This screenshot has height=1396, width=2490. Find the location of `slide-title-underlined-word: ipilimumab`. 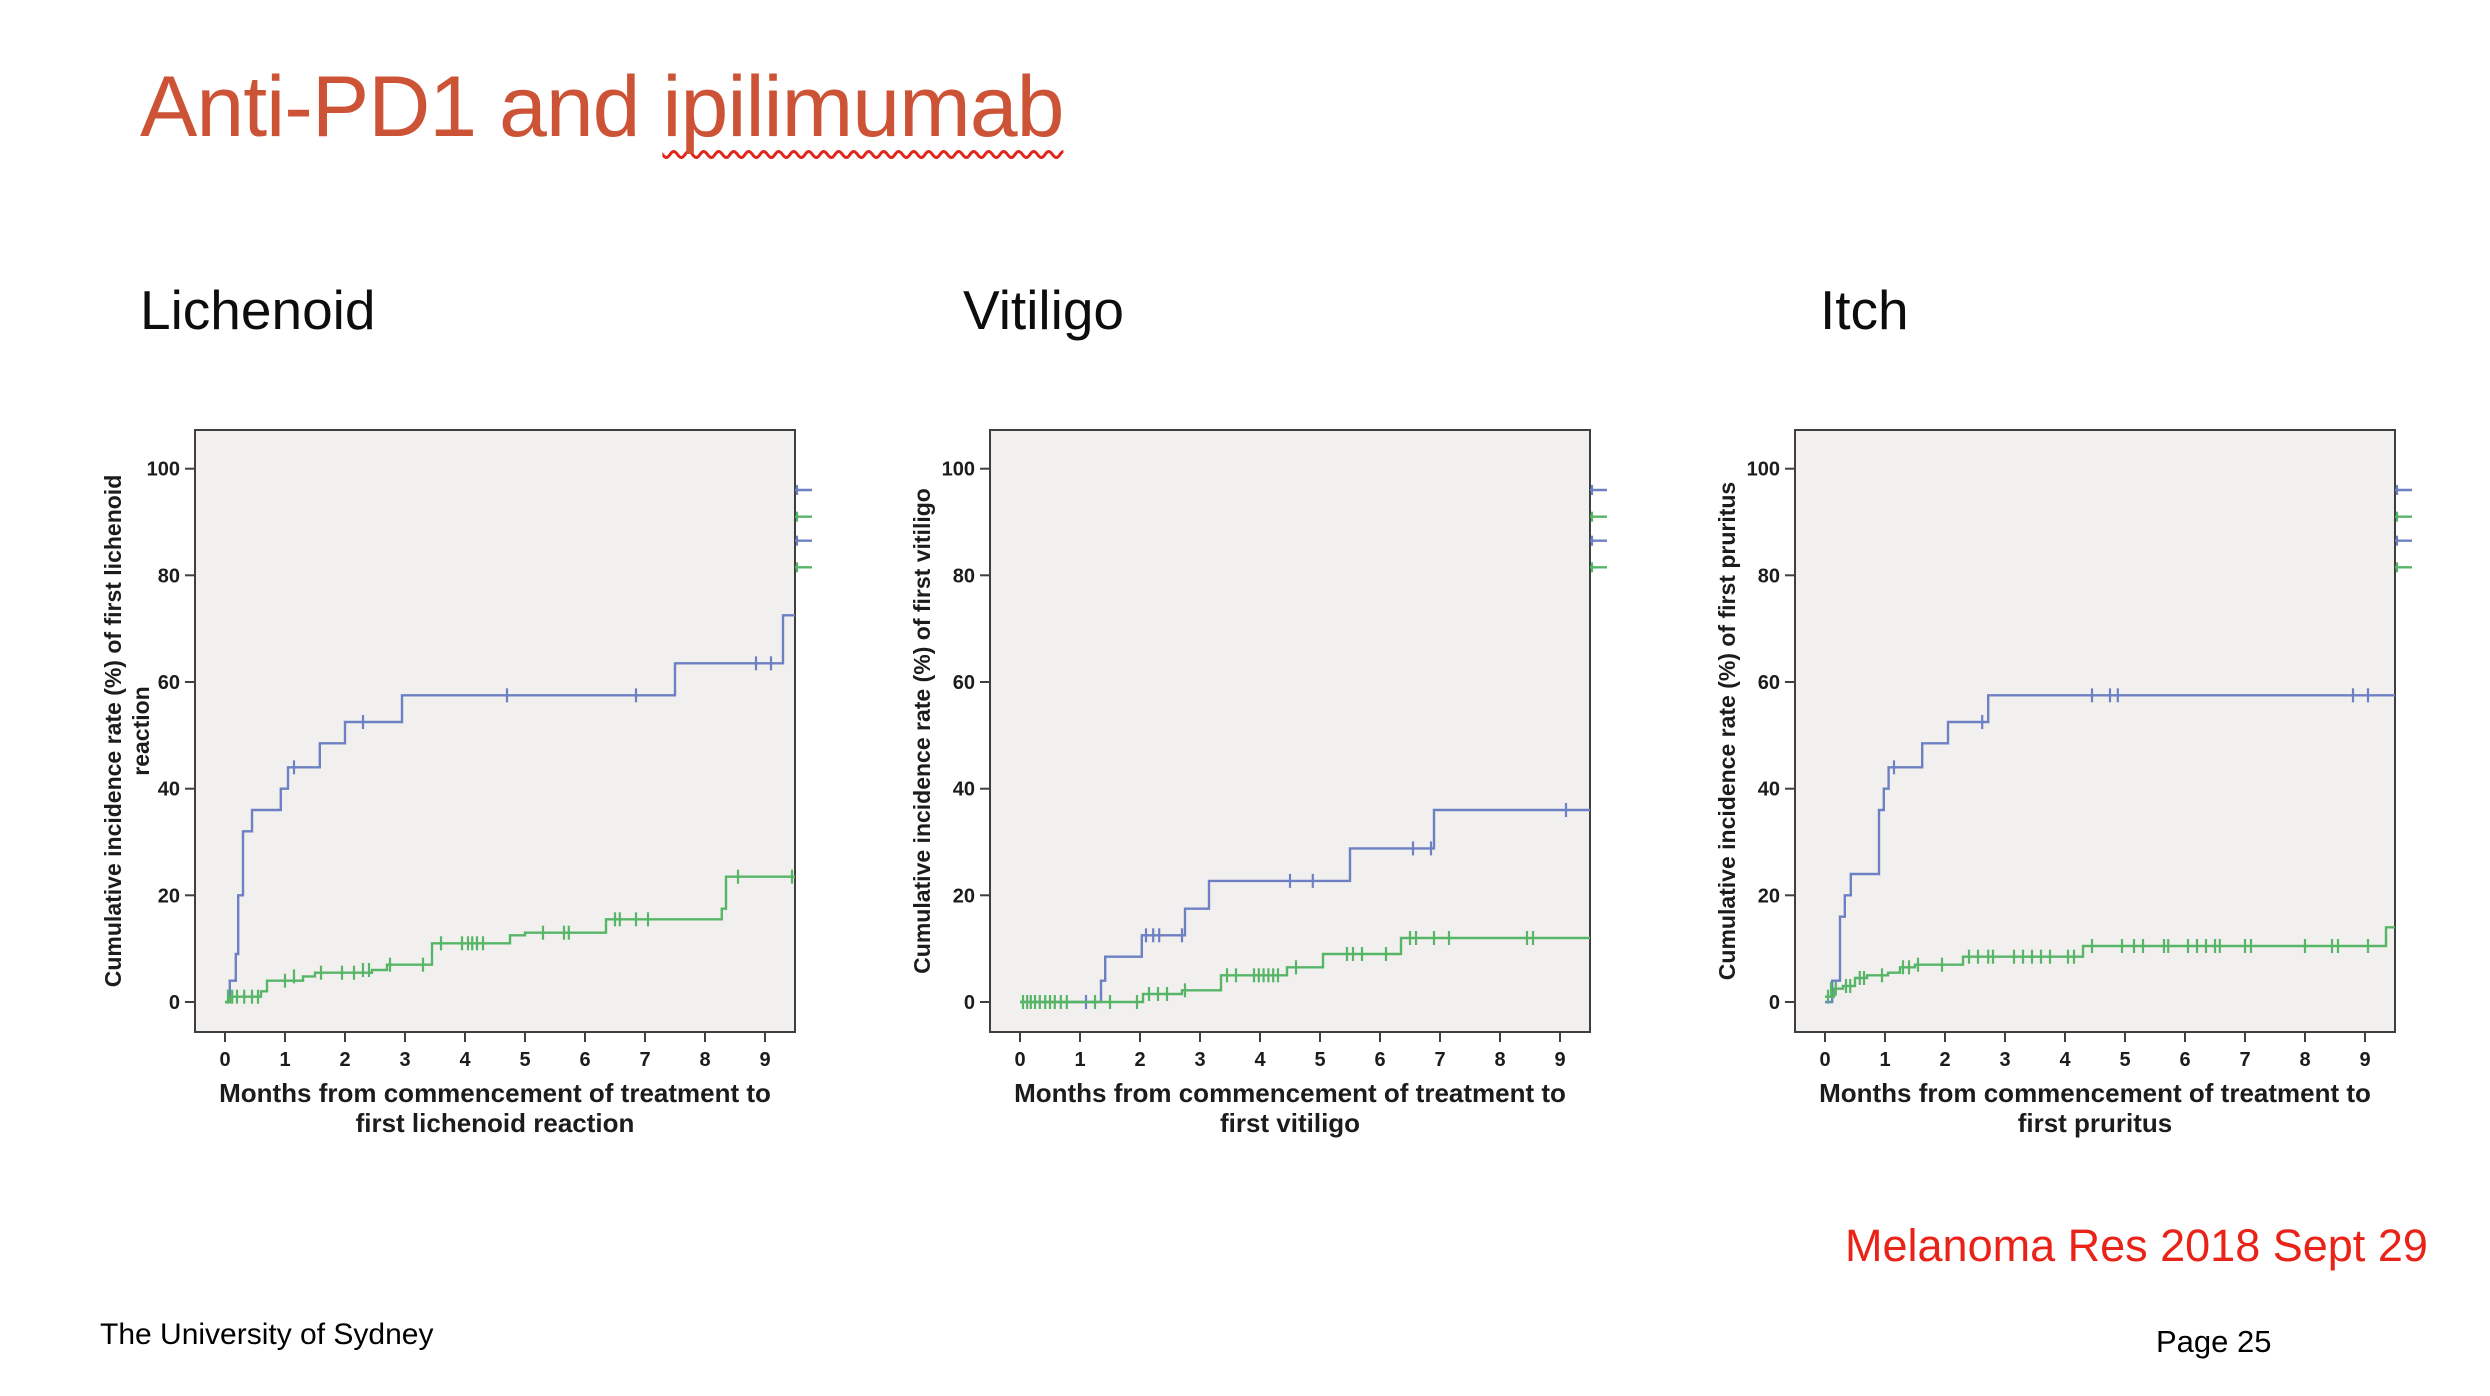

slide-title-underlined-word: ipilimumab is located at coordinates (863, 107).